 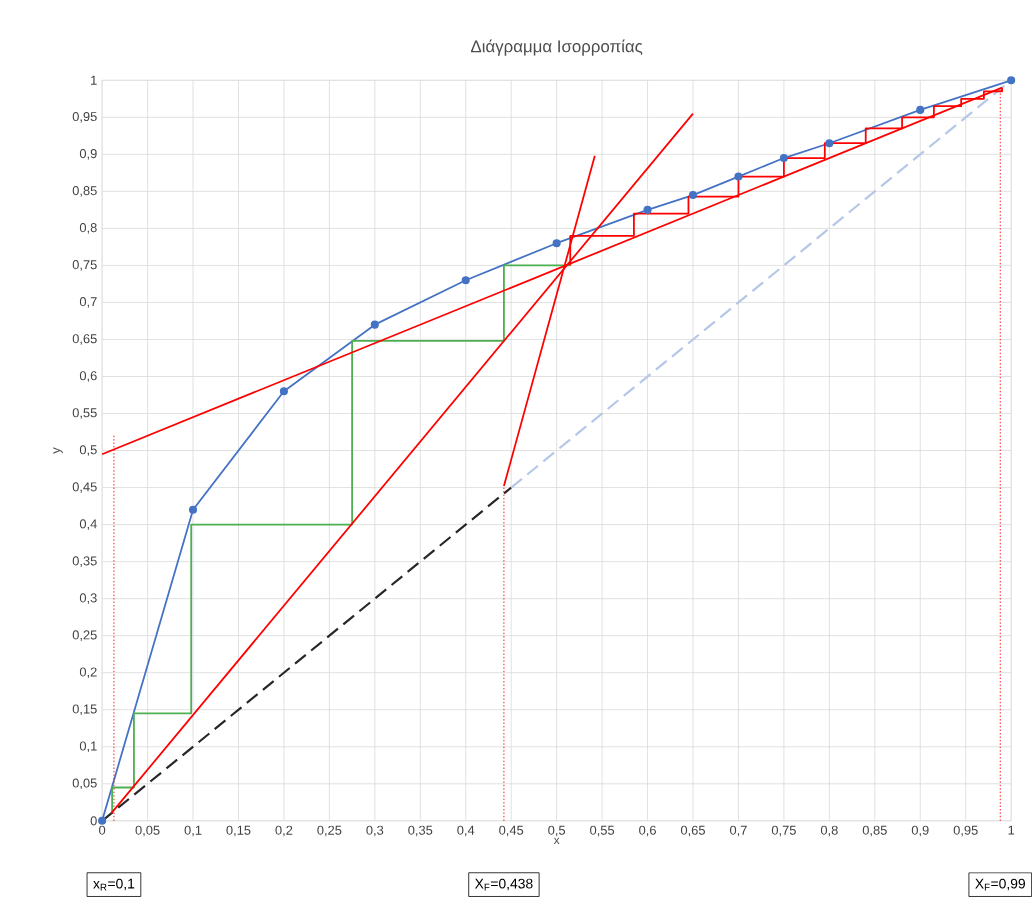 I want to click on y-tick-label: 0,1, so click(x=88, y=747).